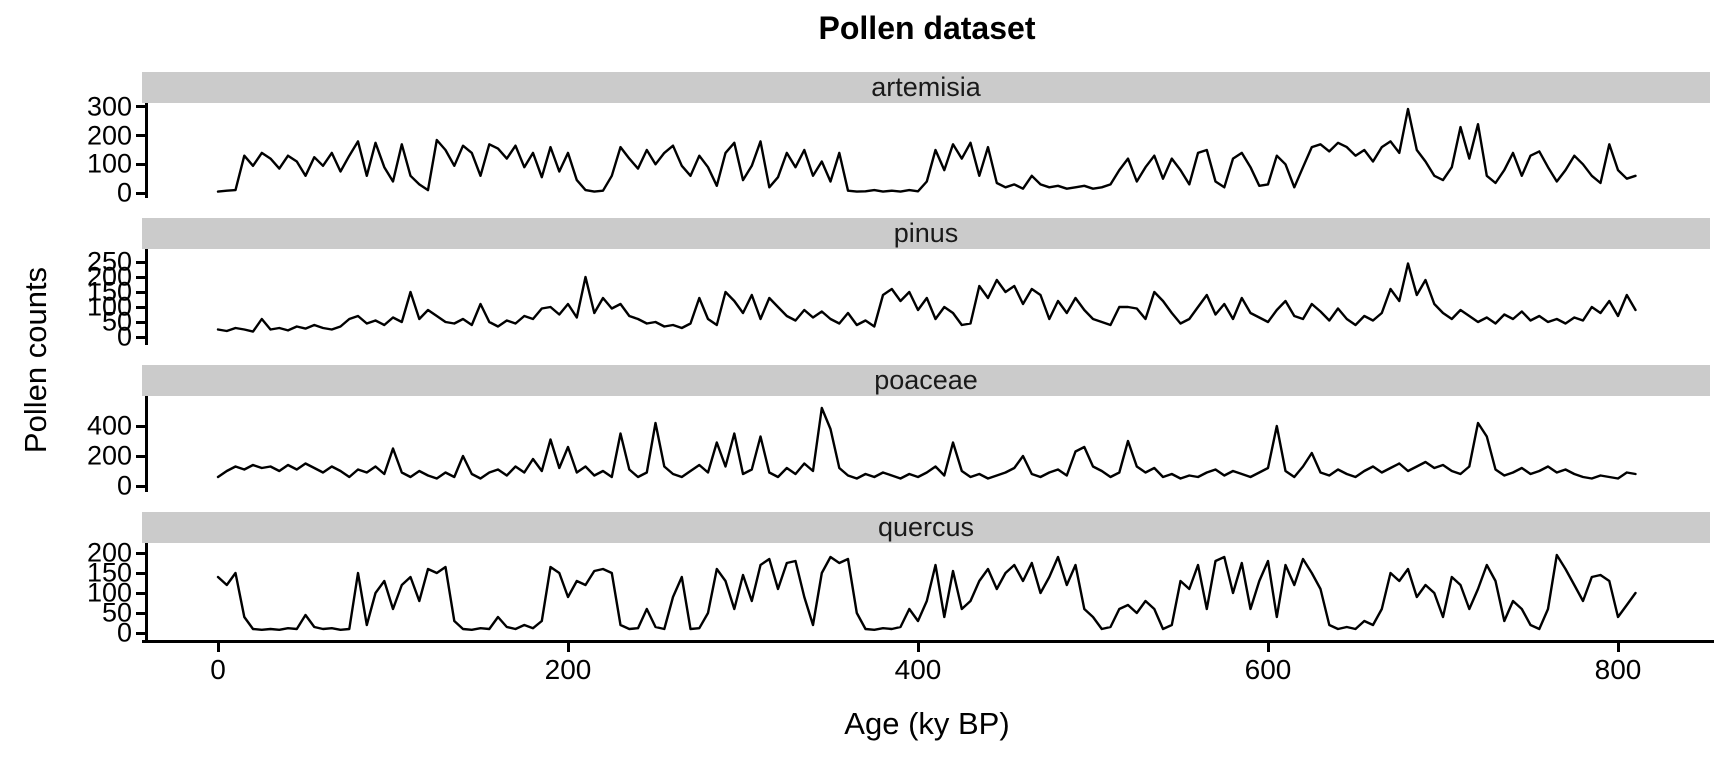 This screenshot has width=1728, height=768. Describe the element at coordinates (927, 28) in the screenshot. I see `chart-title: Pollen dataset` at that location.